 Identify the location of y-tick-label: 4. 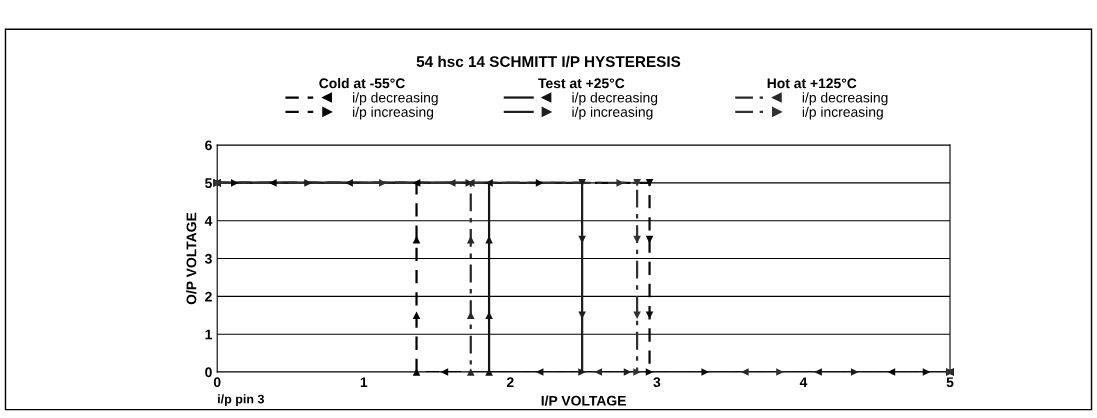
(208, 221).